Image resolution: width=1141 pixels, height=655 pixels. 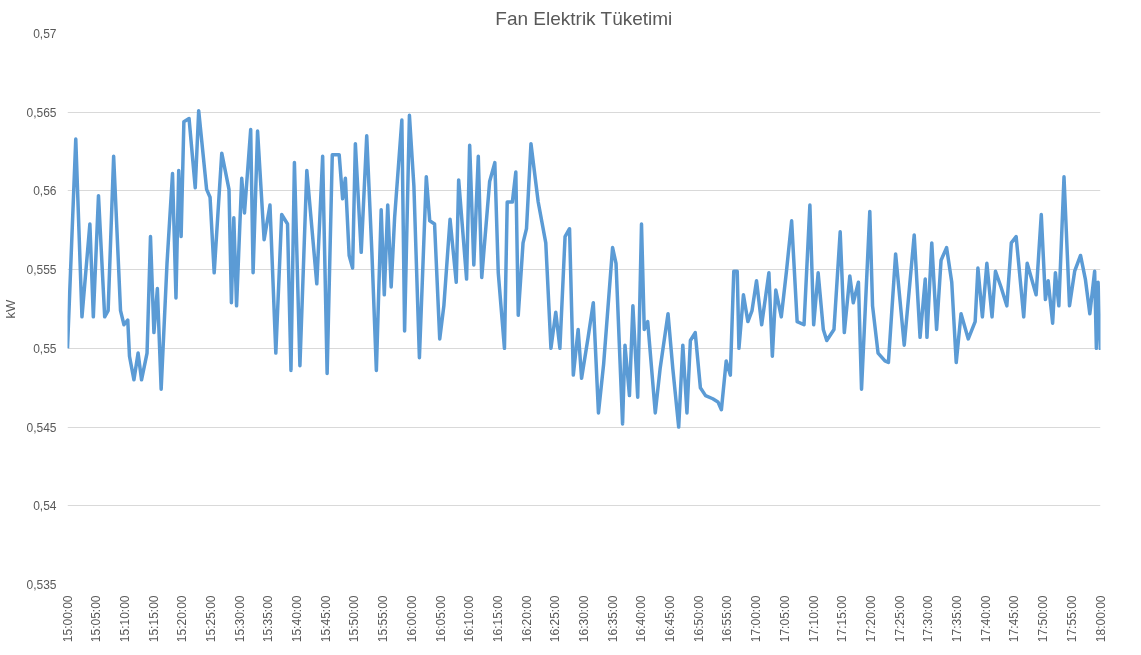 I want to click on y-axis-title: kW, so click(x=11, y=308).